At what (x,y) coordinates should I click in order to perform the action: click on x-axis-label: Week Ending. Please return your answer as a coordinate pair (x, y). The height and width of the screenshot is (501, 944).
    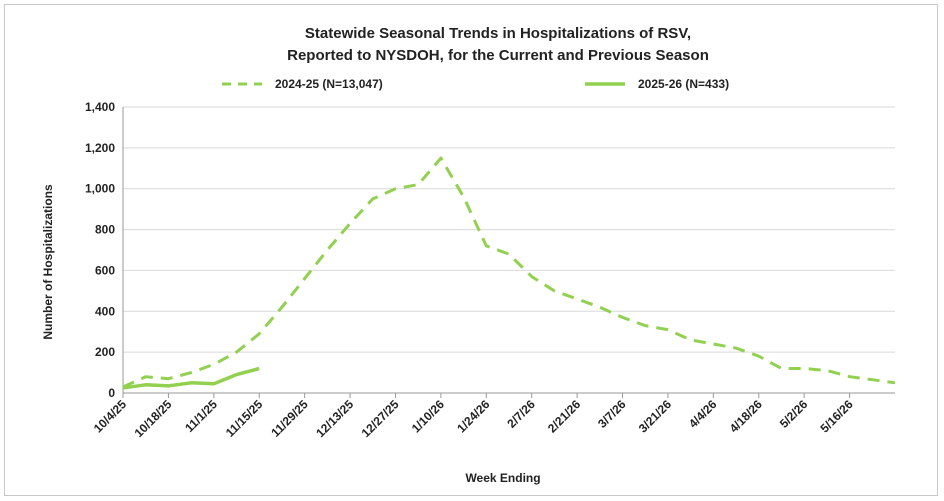
    Looking at the image, I should click on (502, 478).